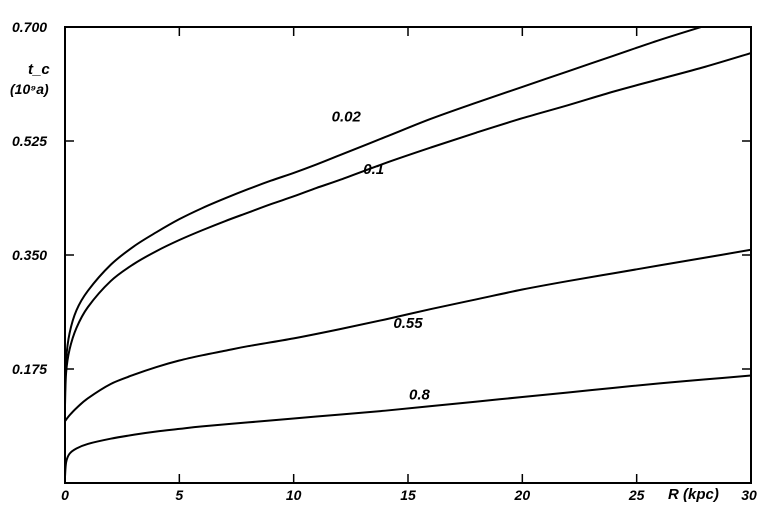 Image resolution: width=771 pixels, height=525 pixels. I want to click on x-axis-label: R (kpc), so click(693, 494).